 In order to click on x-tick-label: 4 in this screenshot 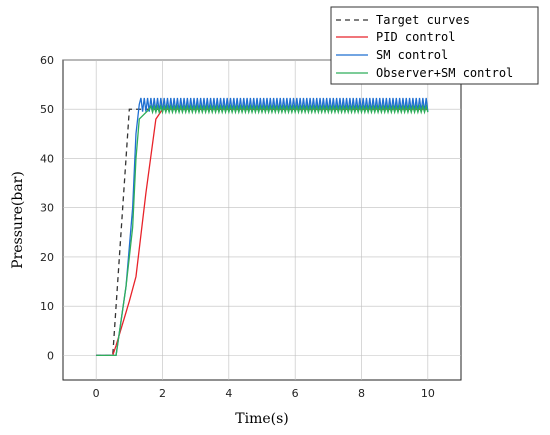, I will do `click(228, 393)`.